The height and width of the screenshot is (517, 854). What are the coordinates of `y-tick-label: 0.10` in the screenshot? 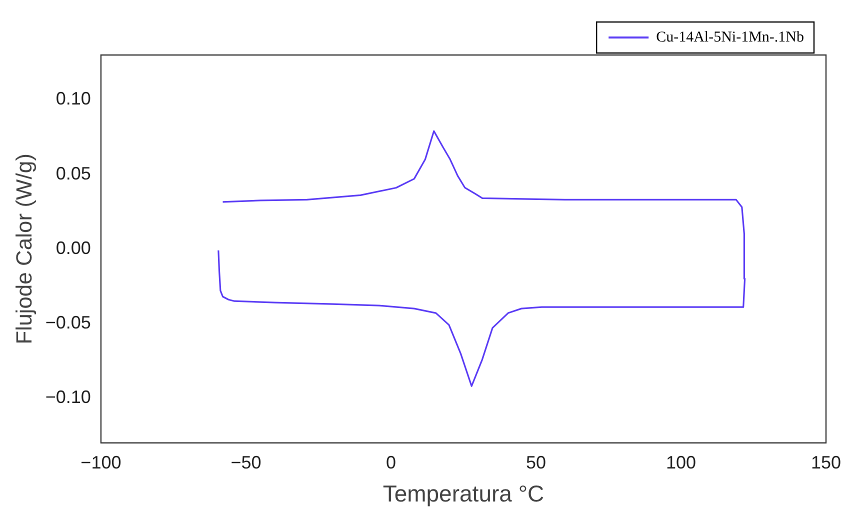 It's located at (73, 98).